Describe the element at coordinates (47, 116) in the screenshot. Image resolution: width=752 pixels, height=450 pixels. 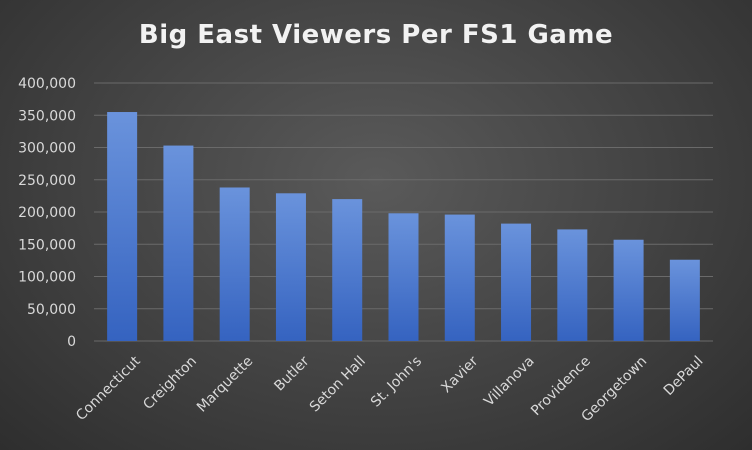
I see `y-tick-label: 350,000` at that location.